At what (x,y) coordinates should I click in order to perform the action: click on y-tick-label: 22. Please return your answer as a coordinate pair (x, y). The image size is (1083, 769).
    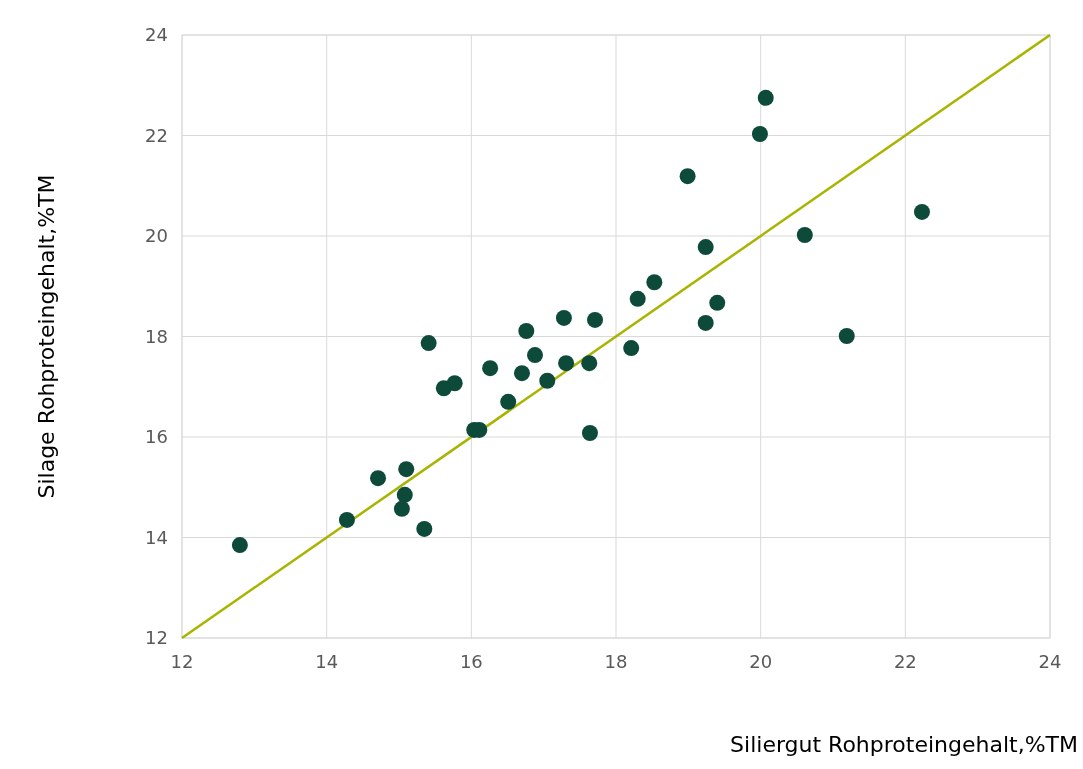
    Looking at the image, I should click on (156, 135).